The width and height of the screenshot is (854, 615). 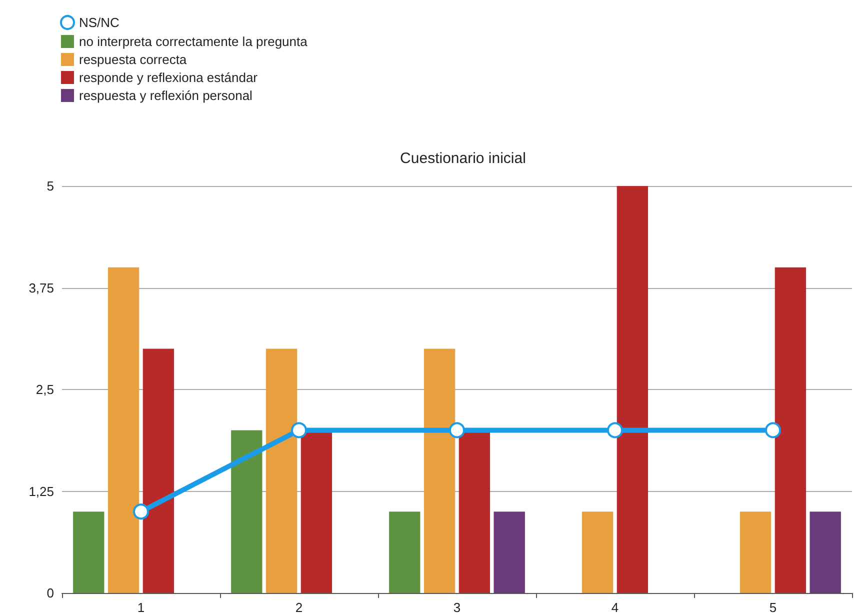 What do you see at coordinates (41, 288) in the screenshot?
I see `y-tick-label: 3,75` at bounding box center [41, 288].